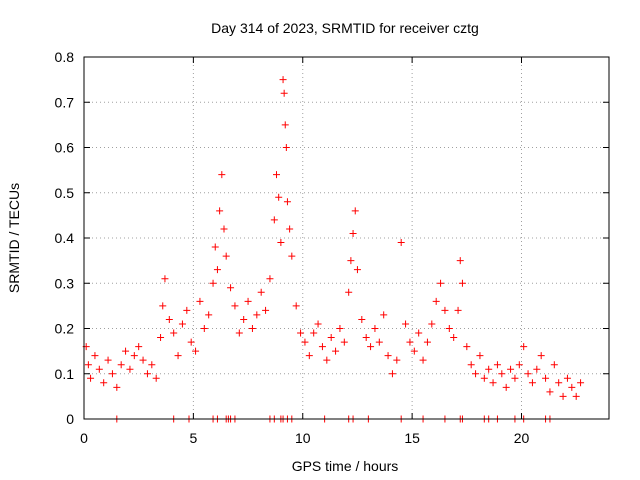  What do you see at coordinates (65, 148) in the screenshot?
I see `y-tick-label: 0.6` at bounding box center [65, 148].